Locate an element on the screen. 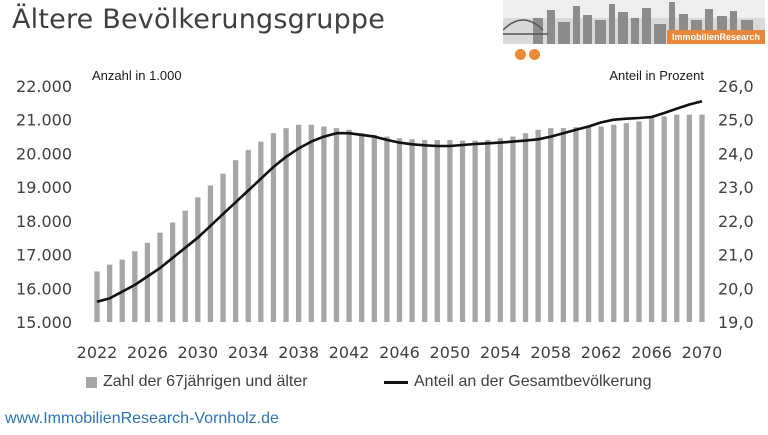 This screenshot has width=768, height=435. y-right-tick-label: 21,0 is located at coordinates (736, 255).